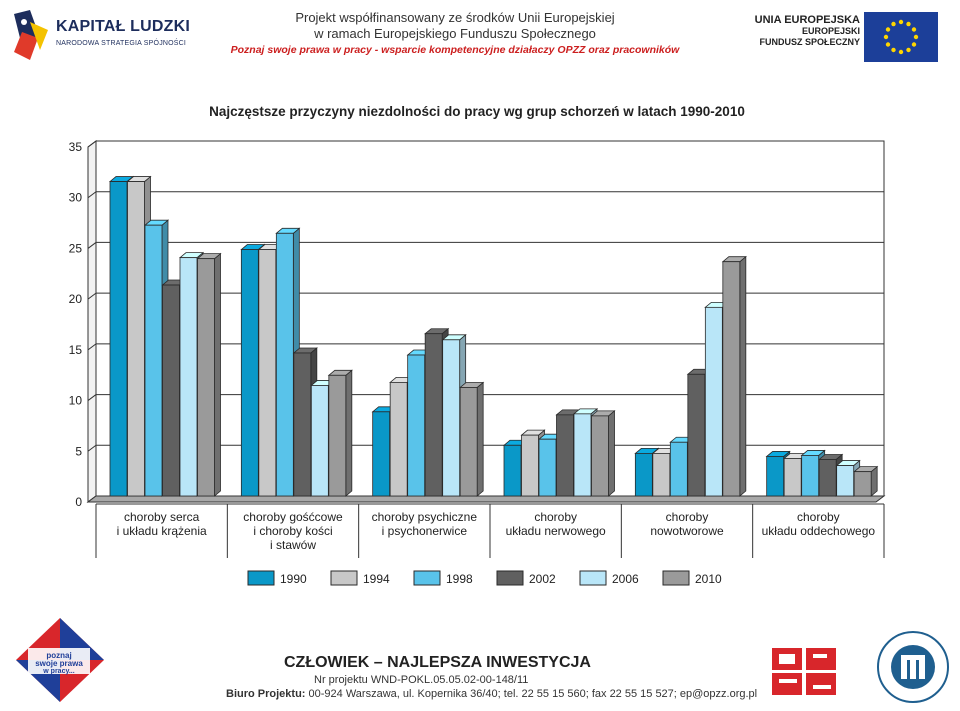  Describe the element at coordinates (376, 579) in the screenshot. I see `legend-label-1994: 1994` at that location.